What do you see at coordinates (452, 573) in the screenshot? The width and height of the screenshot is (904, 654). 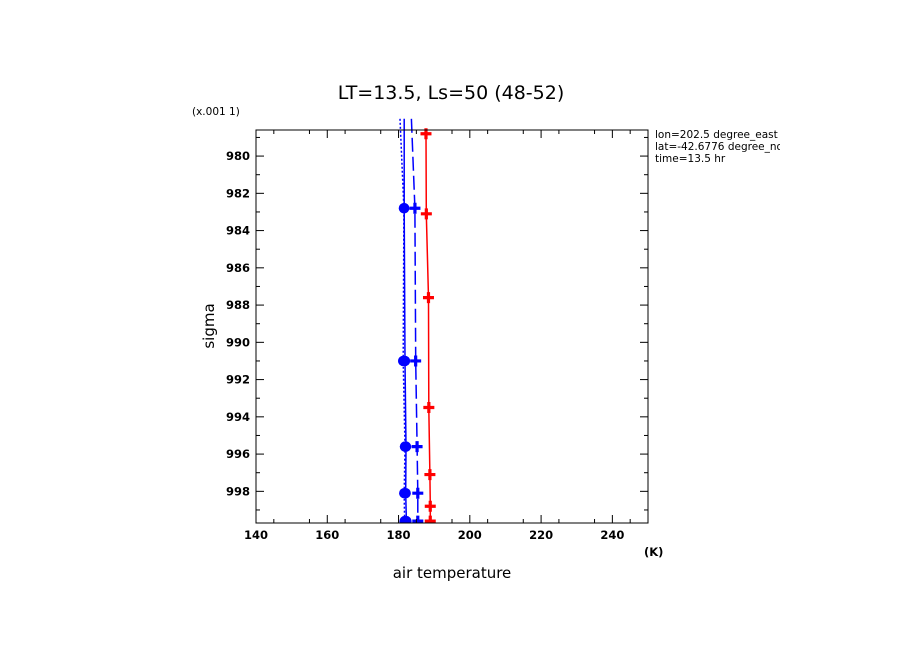 I see `x-axis-label: air temperature` at bounding box center [452, 573].